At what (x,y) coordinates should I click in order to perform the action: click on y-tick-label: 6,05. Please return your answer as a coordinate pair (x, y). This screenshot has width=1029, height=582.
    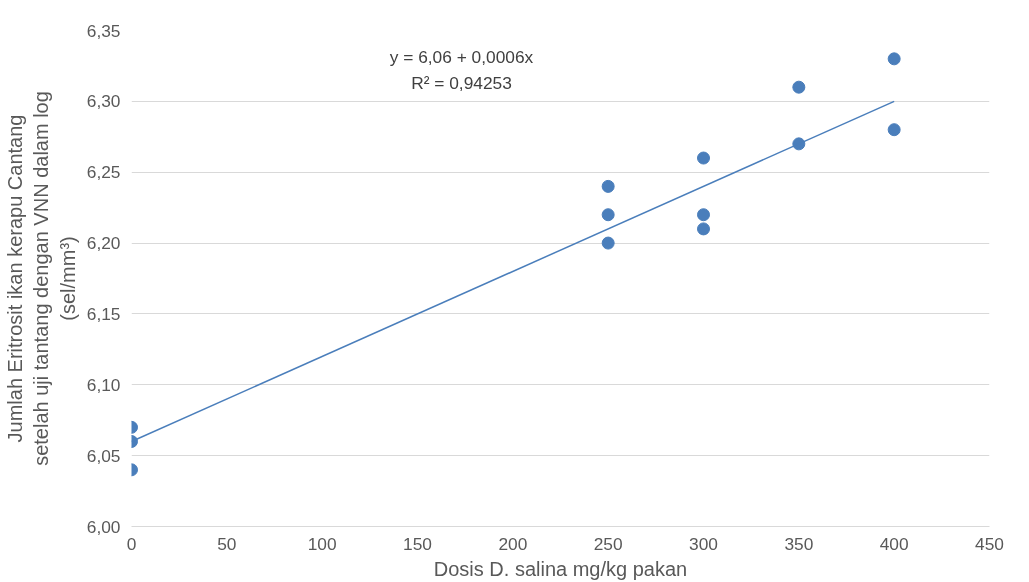
    Looking at the image, I should click on (103, 455).